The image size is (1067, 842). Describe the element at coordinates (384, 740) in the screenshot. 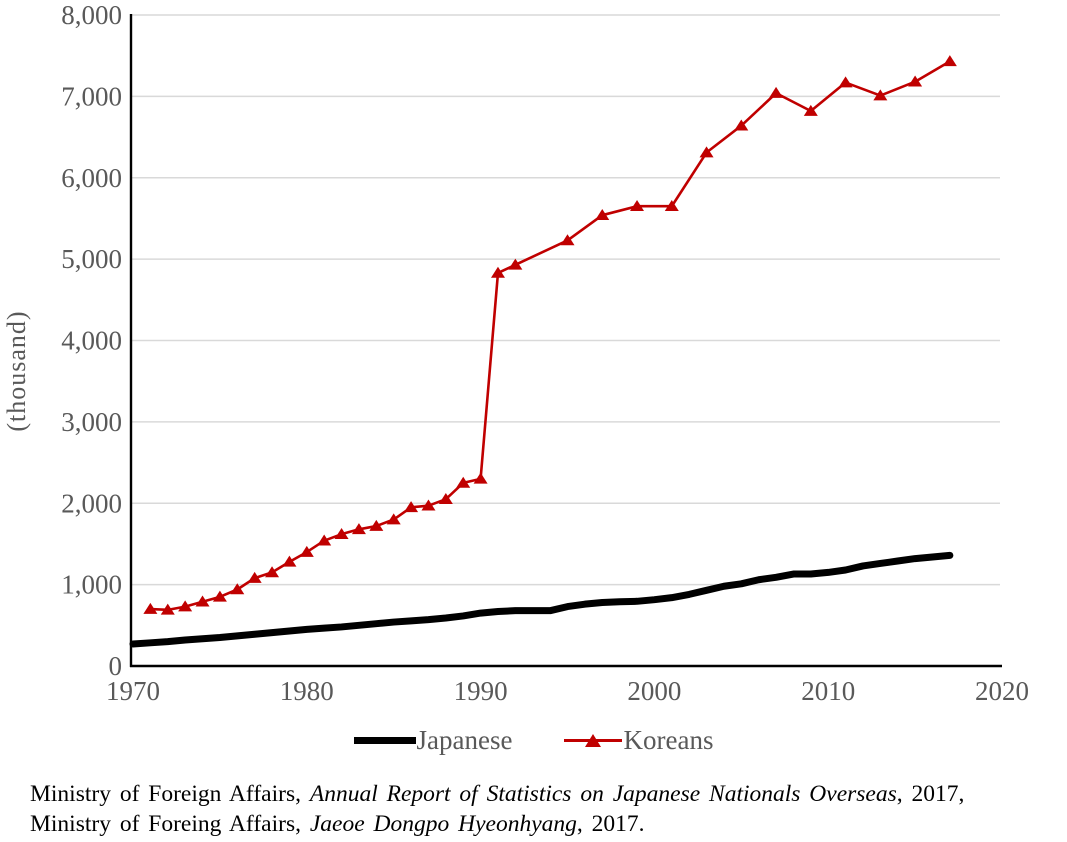

I see `japanese-line-swatch` at that location.